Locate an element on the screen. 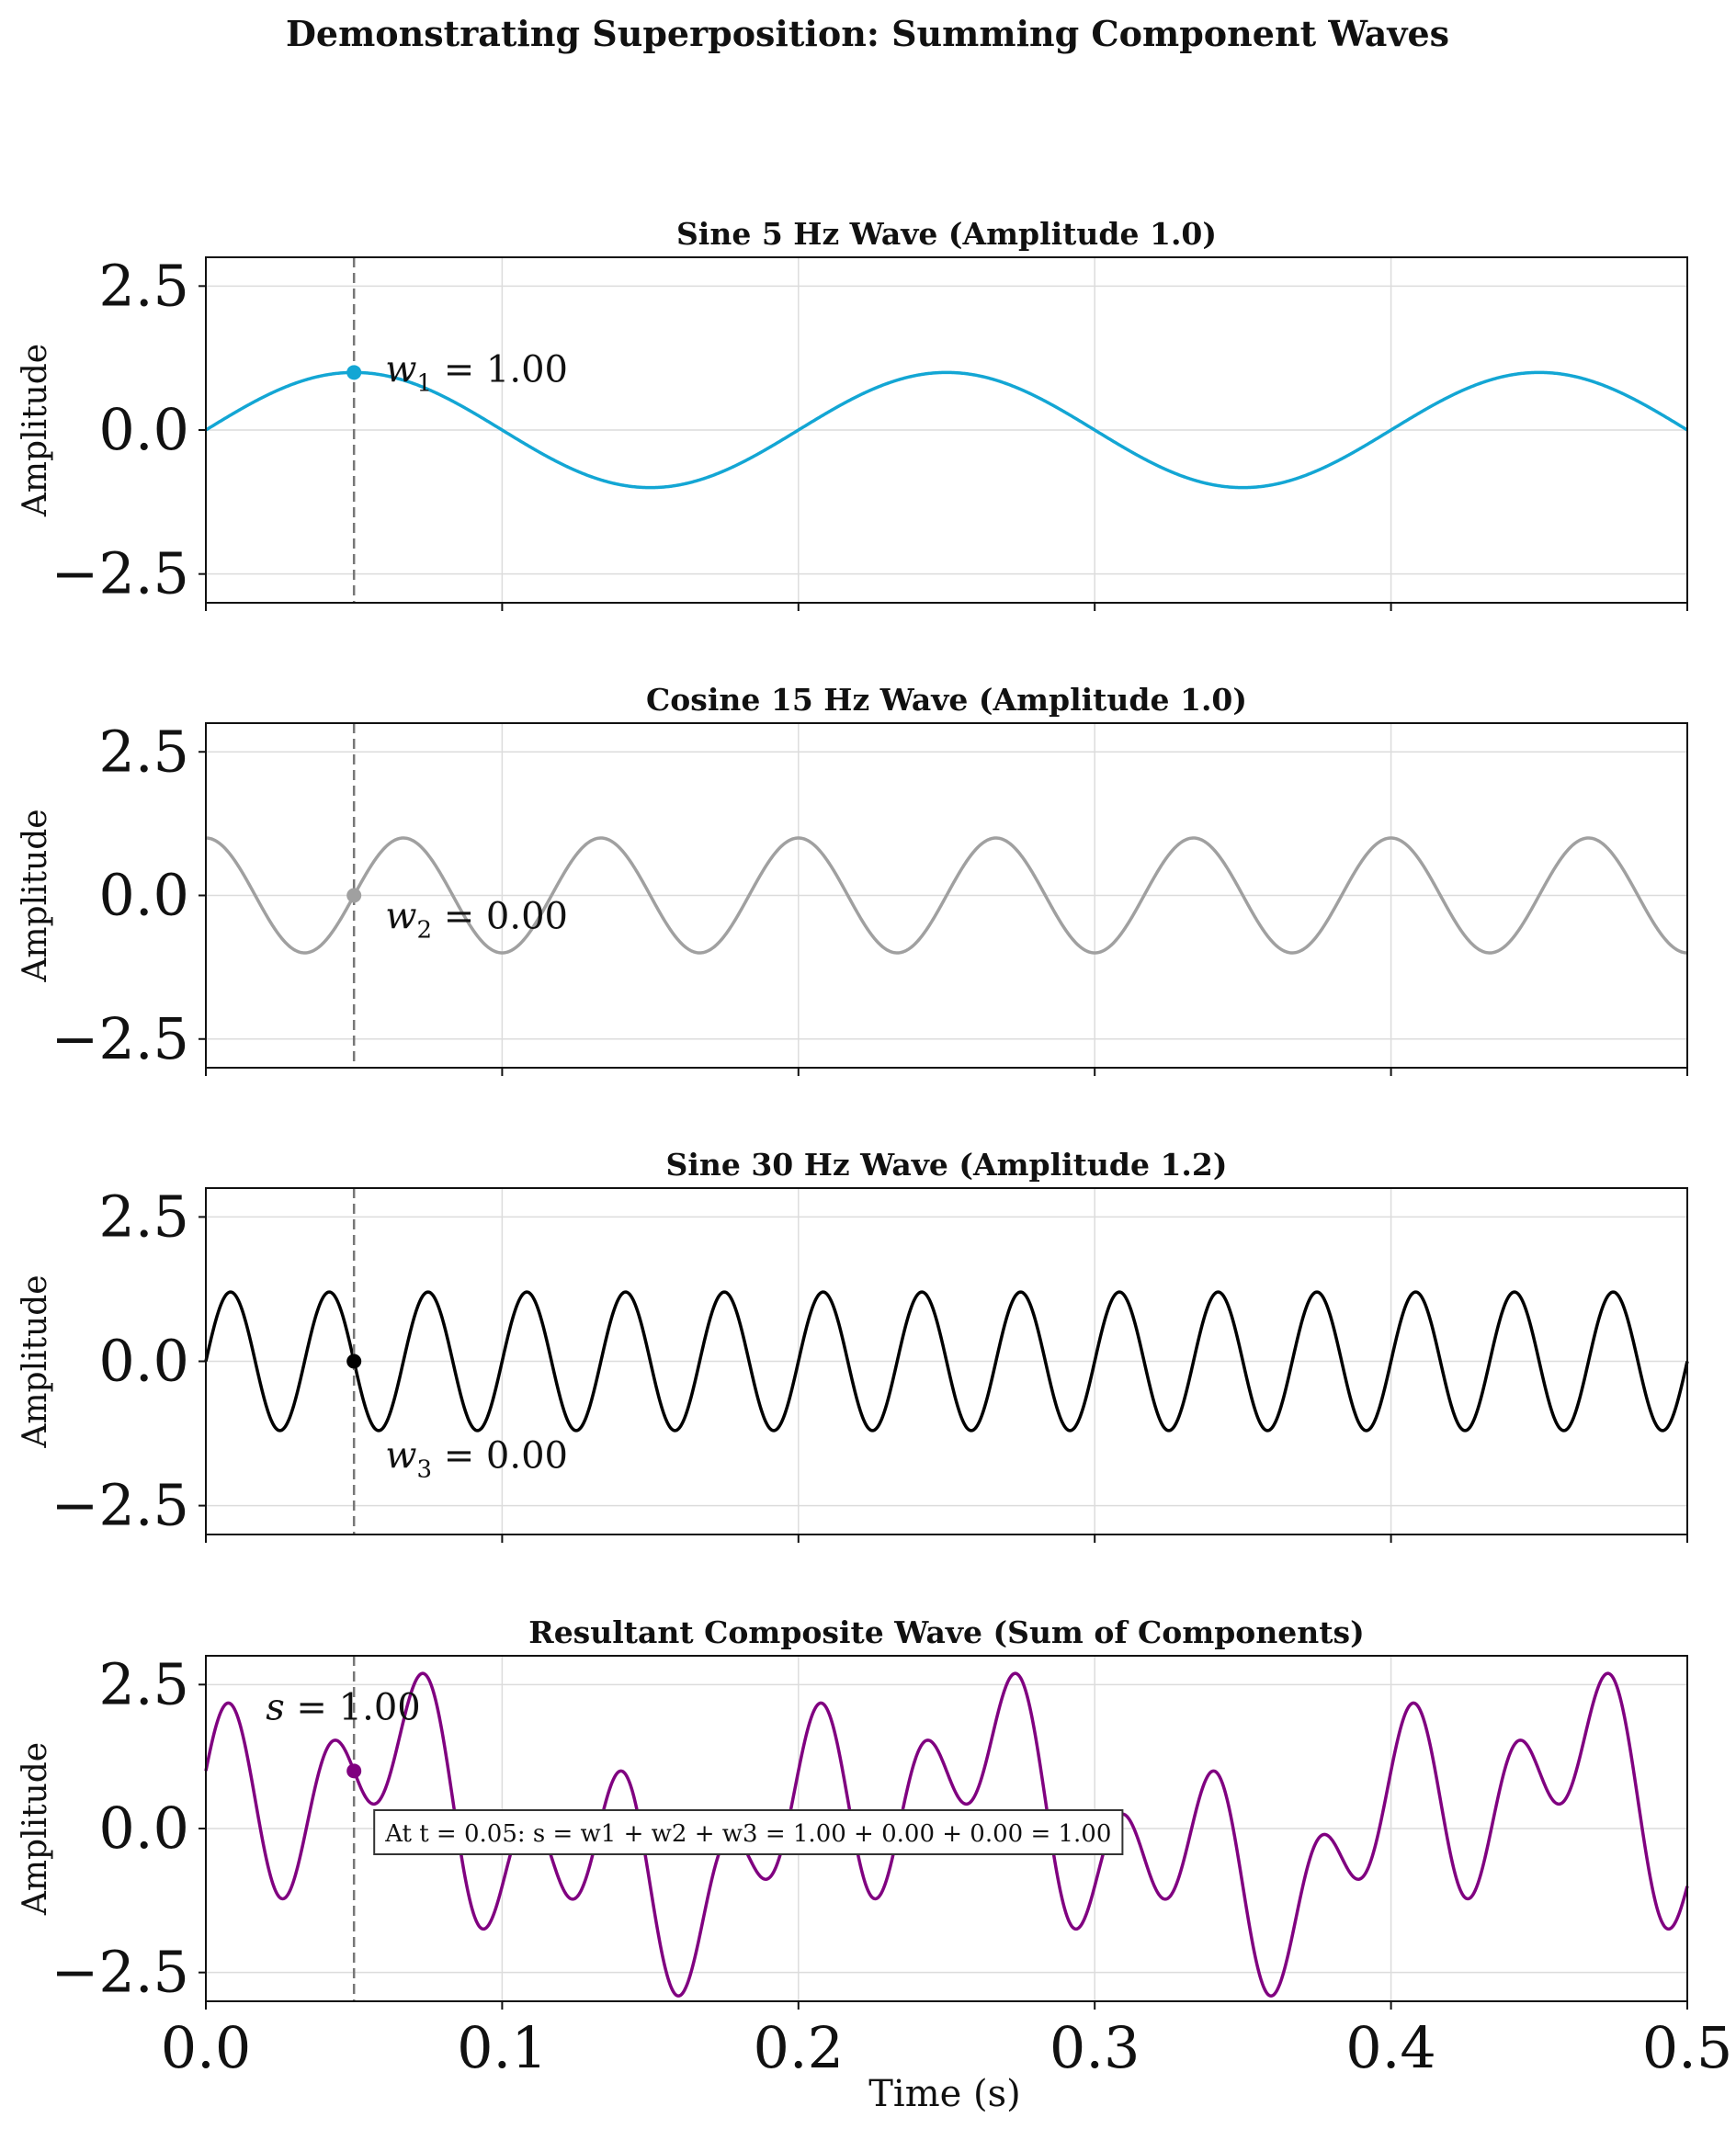 The width and height of the screenshot is (1736, 2129). marker-annotation: s = 1.00 is located at coordinates (343, 1707).